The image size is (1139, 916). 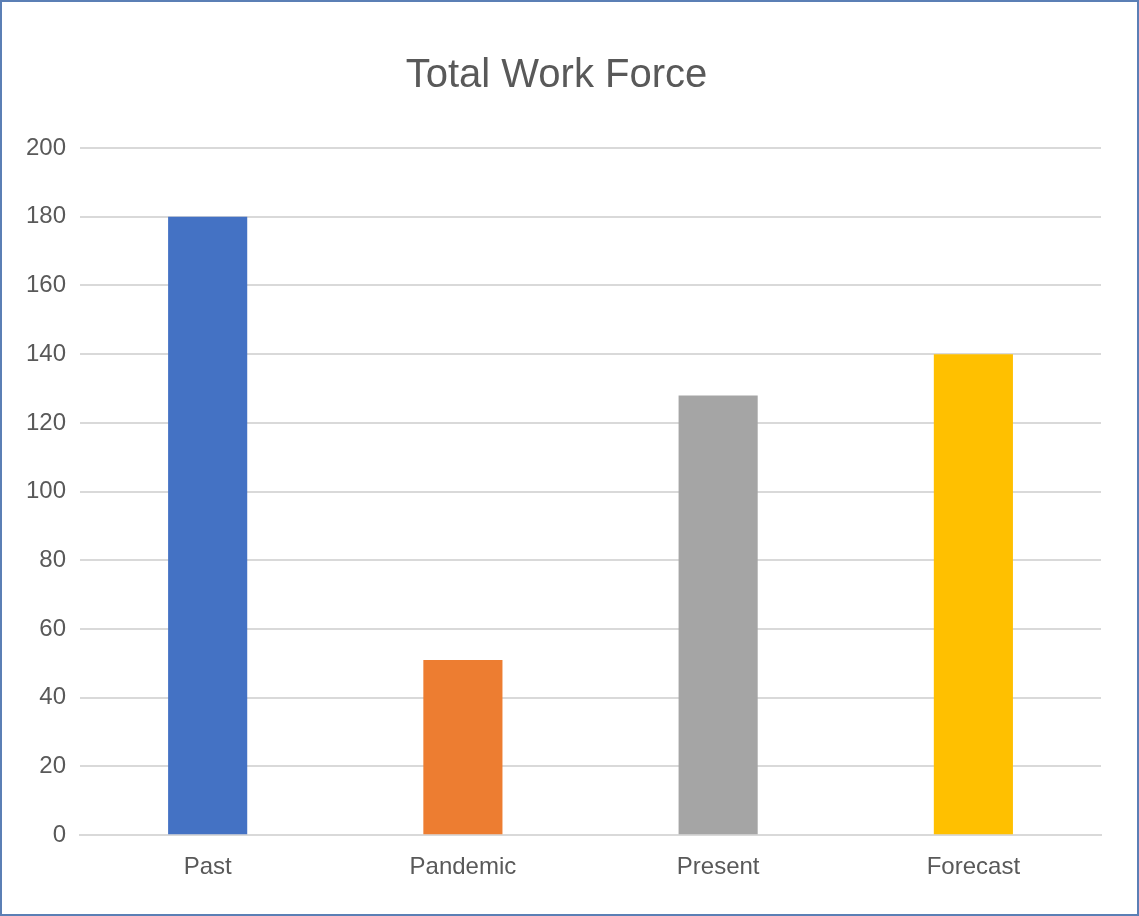 What do you see at coordinates (46, 421) in the screenshot?
I see `y-tick-label: 120` at bounding box center [46, 421].